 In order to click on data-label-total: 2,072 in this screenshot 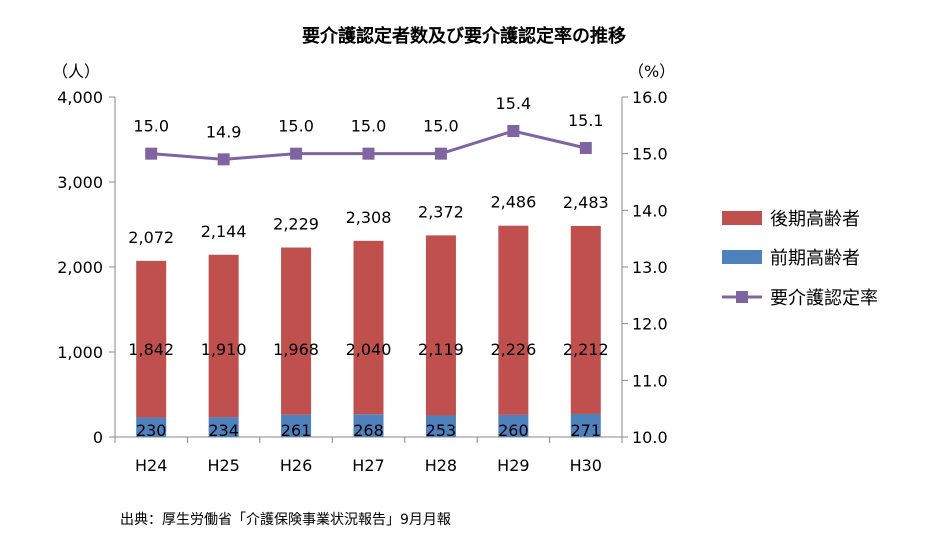, I will do `click(151, 237)`.